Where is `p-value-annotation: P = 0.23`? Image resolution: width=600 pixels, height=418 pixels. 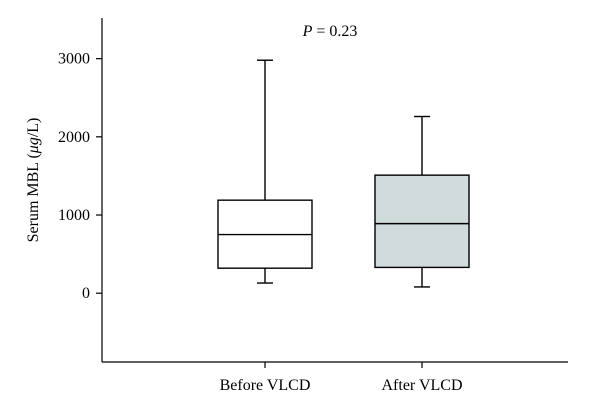 p-value-annotation: P = 0.23 is located at coordinates (330, 31).